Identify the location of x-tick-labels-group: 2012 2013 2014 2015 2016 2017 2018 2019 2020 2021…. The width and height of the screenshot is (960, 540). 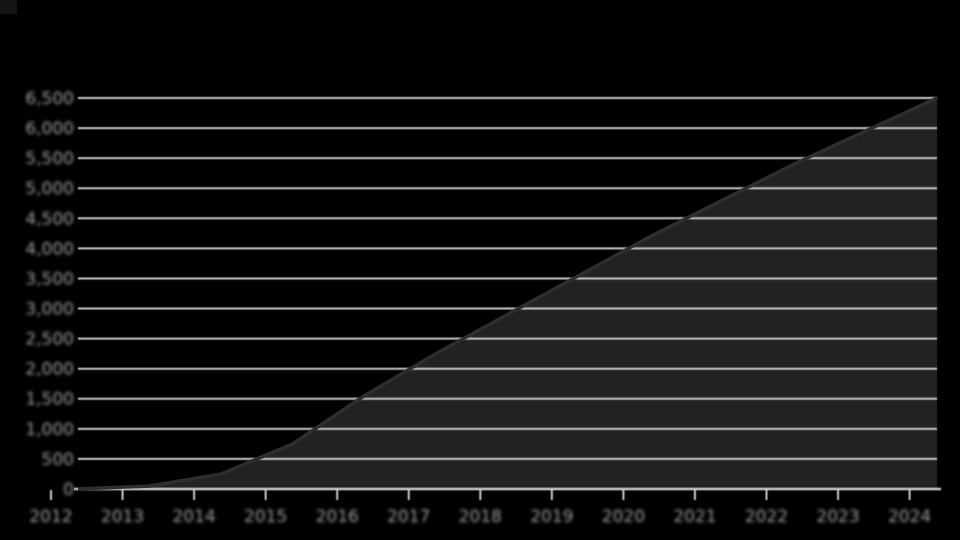
(480, 517).